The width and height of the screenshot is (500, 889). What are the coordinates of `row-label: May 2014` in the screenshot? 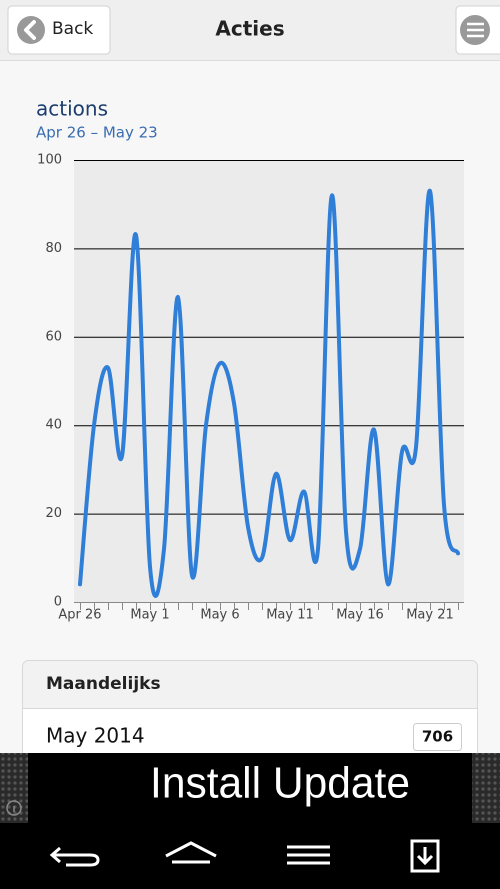 It's located at (95, 736).